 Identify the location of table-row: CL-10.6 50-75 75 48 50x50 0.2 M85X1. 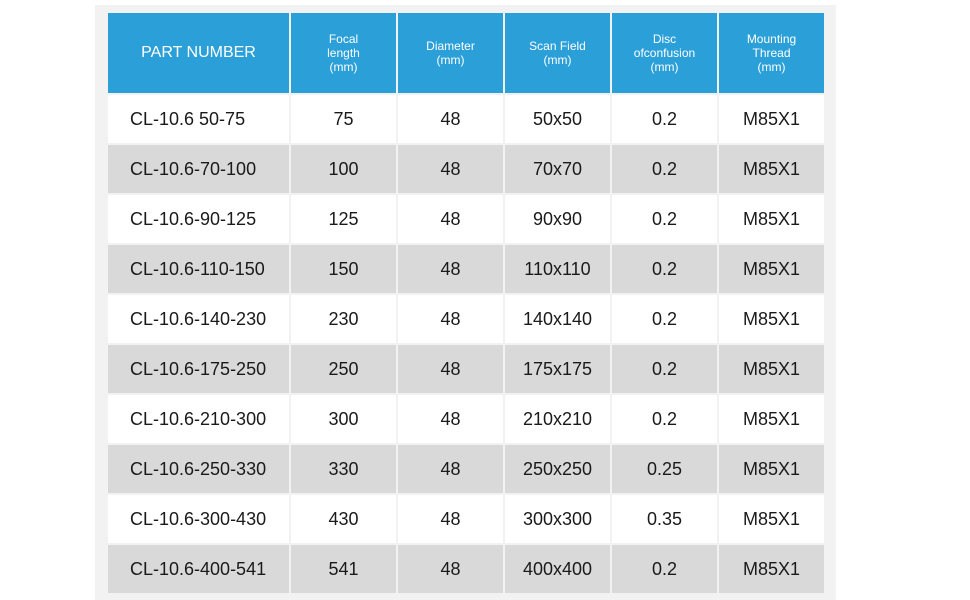
(466, 119).